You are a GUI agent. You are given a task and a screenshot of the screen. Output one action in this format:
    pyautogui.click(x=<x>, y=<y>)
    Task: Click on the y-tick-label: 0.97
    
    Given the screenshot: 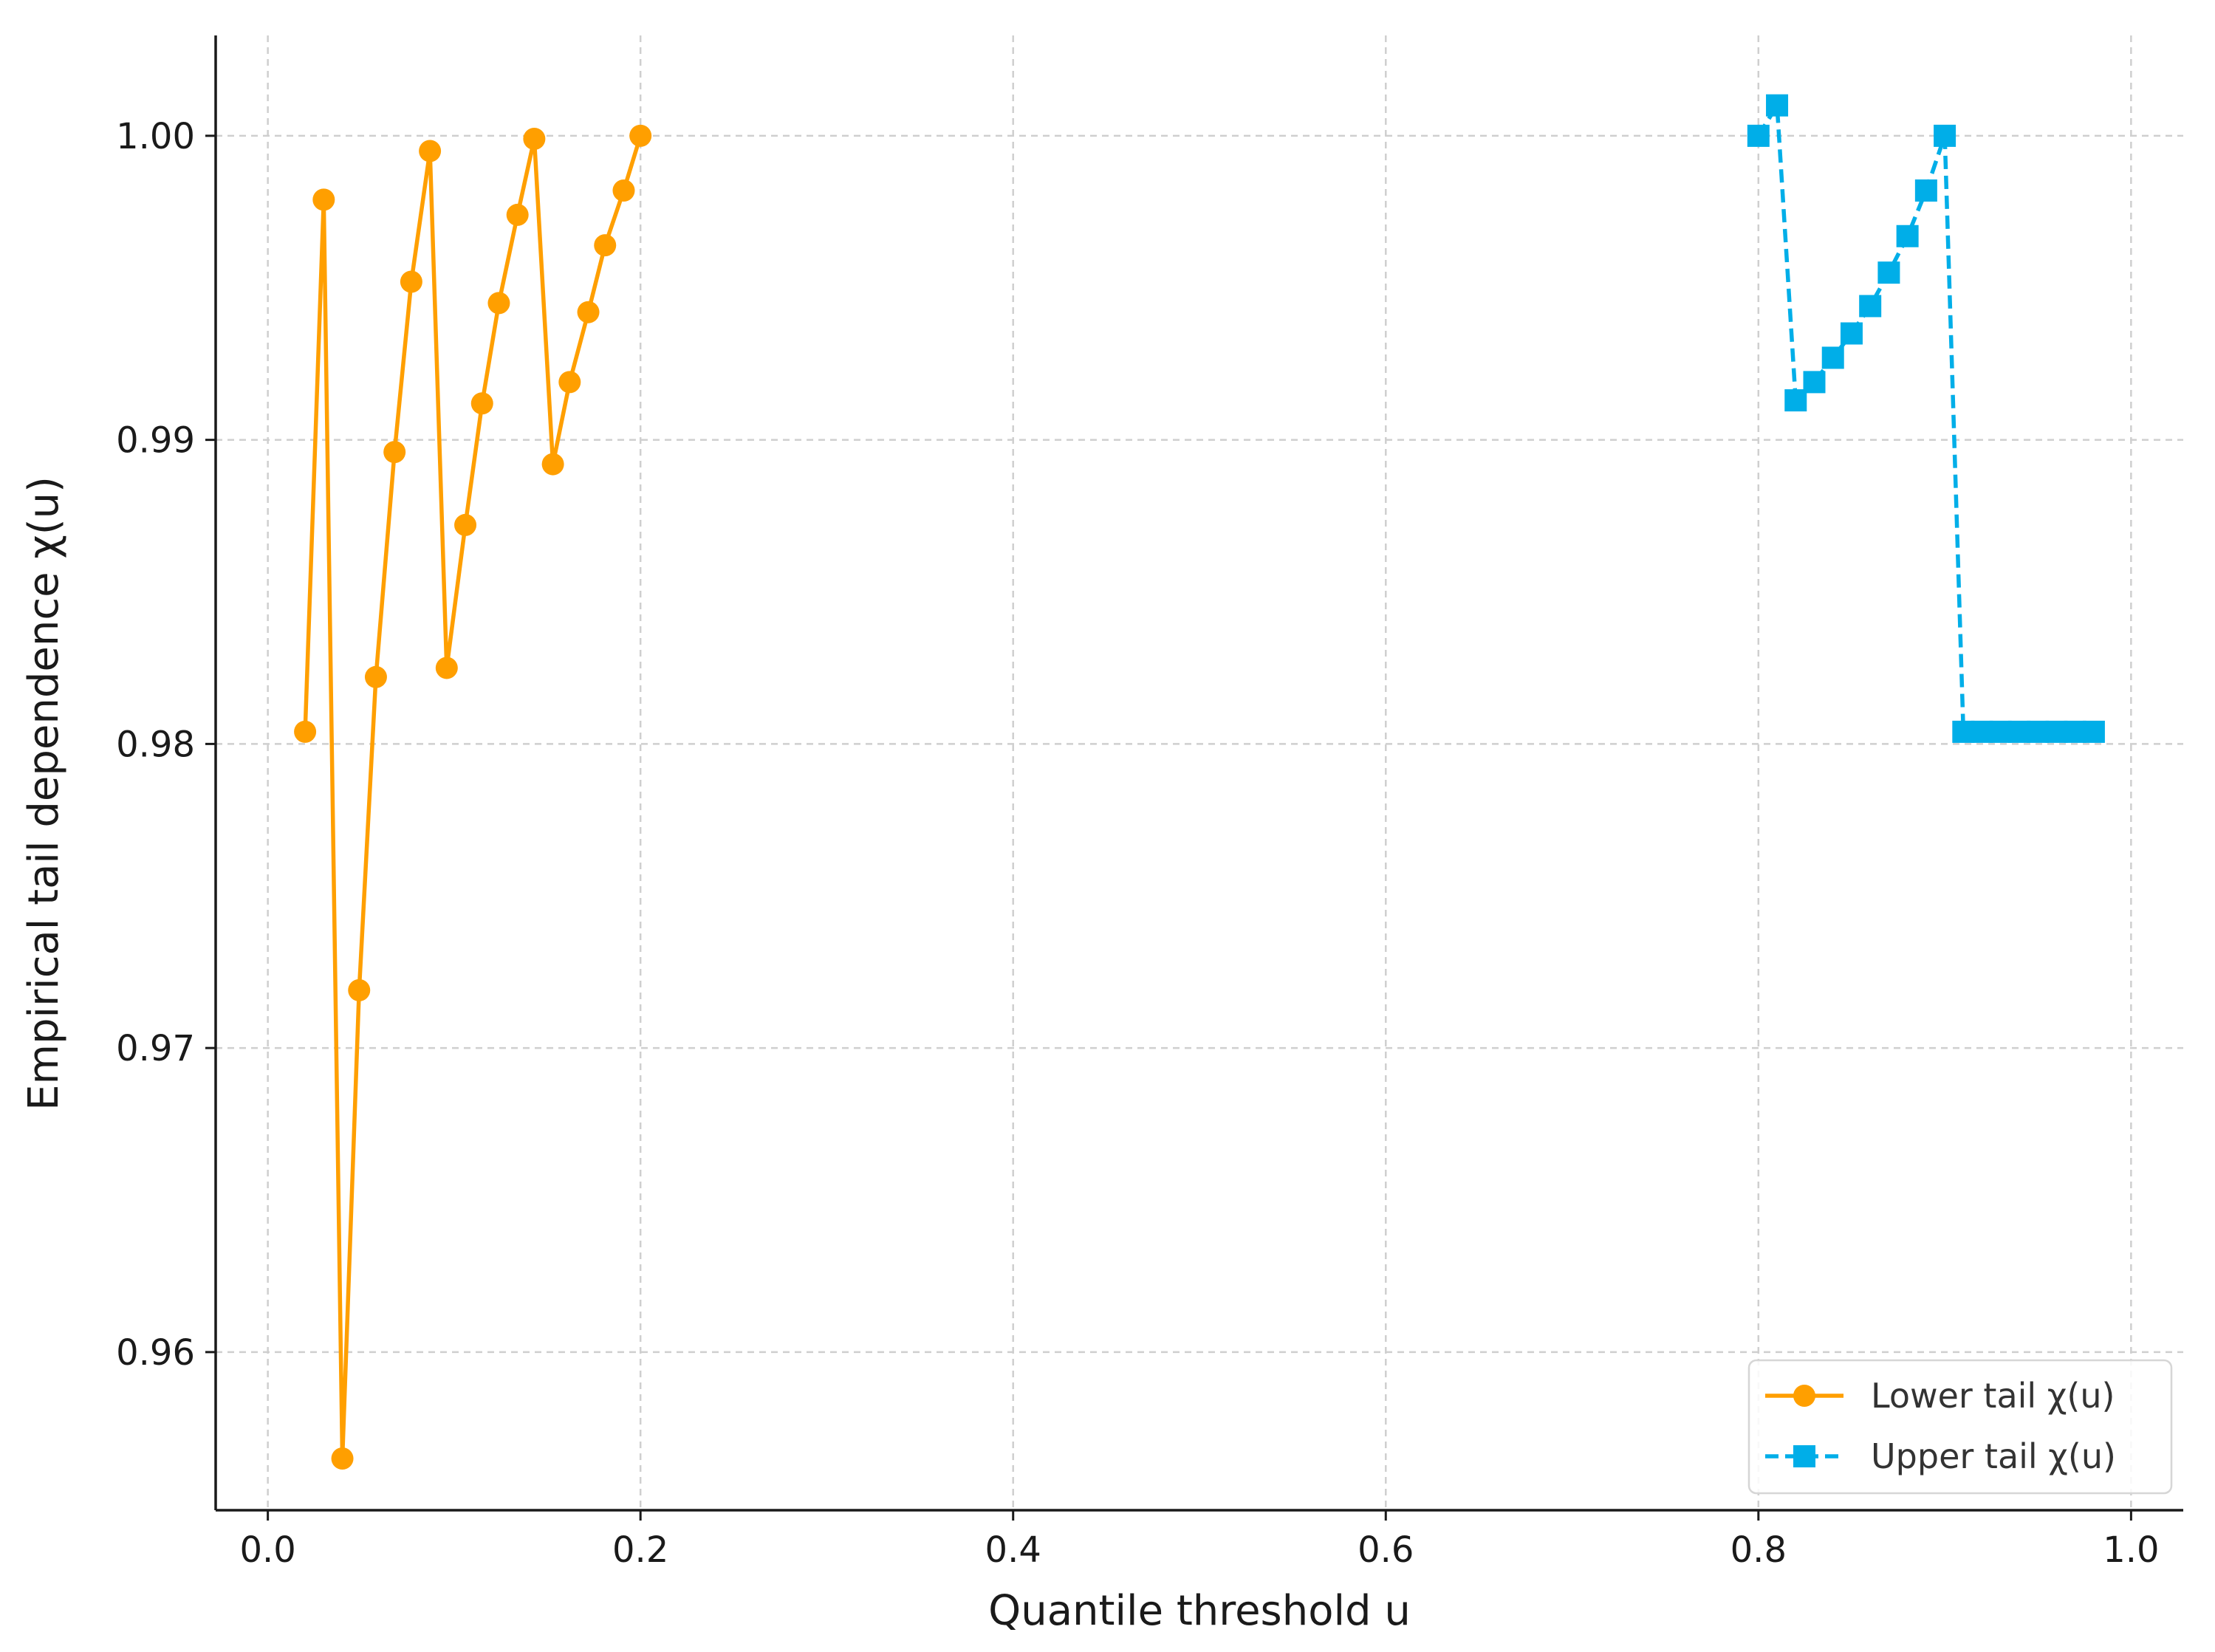 What is the action you would take?
    pyautogui.click(x=155, y=1048)
    